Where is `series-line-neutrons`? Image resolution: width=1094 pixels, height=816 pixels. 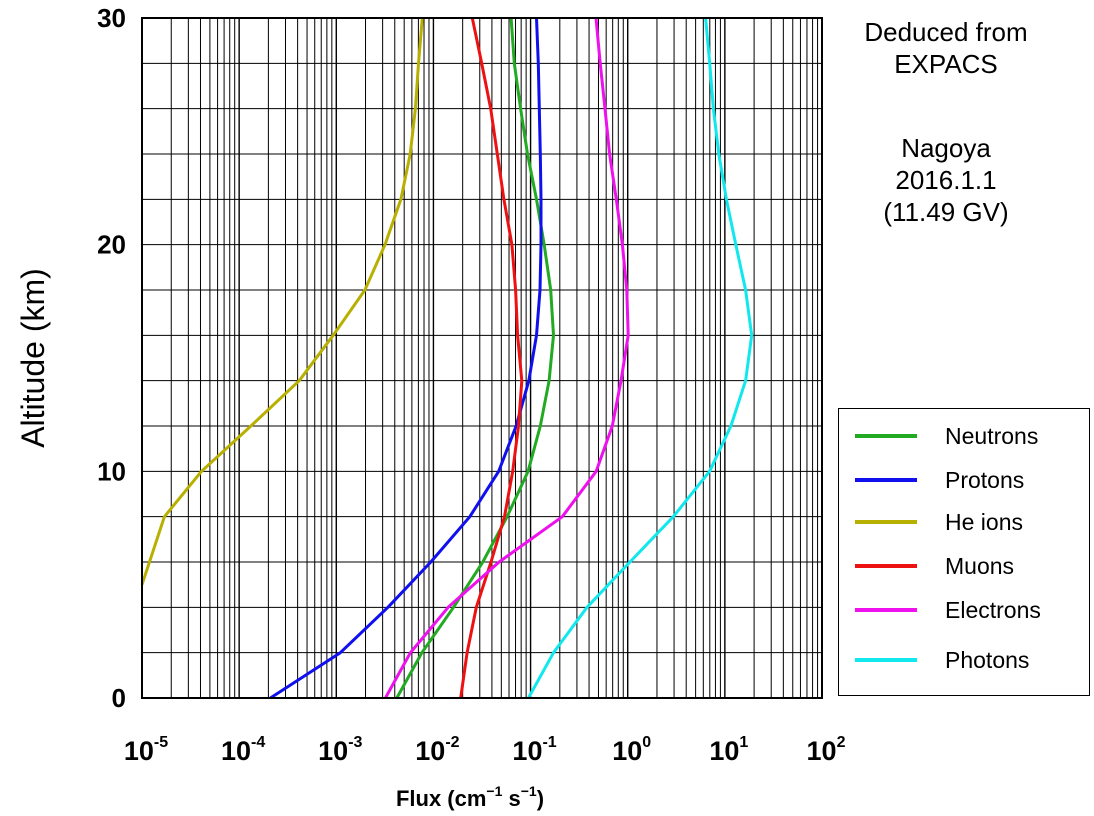 series-line-neutrons is located at coordinates (475, 358).